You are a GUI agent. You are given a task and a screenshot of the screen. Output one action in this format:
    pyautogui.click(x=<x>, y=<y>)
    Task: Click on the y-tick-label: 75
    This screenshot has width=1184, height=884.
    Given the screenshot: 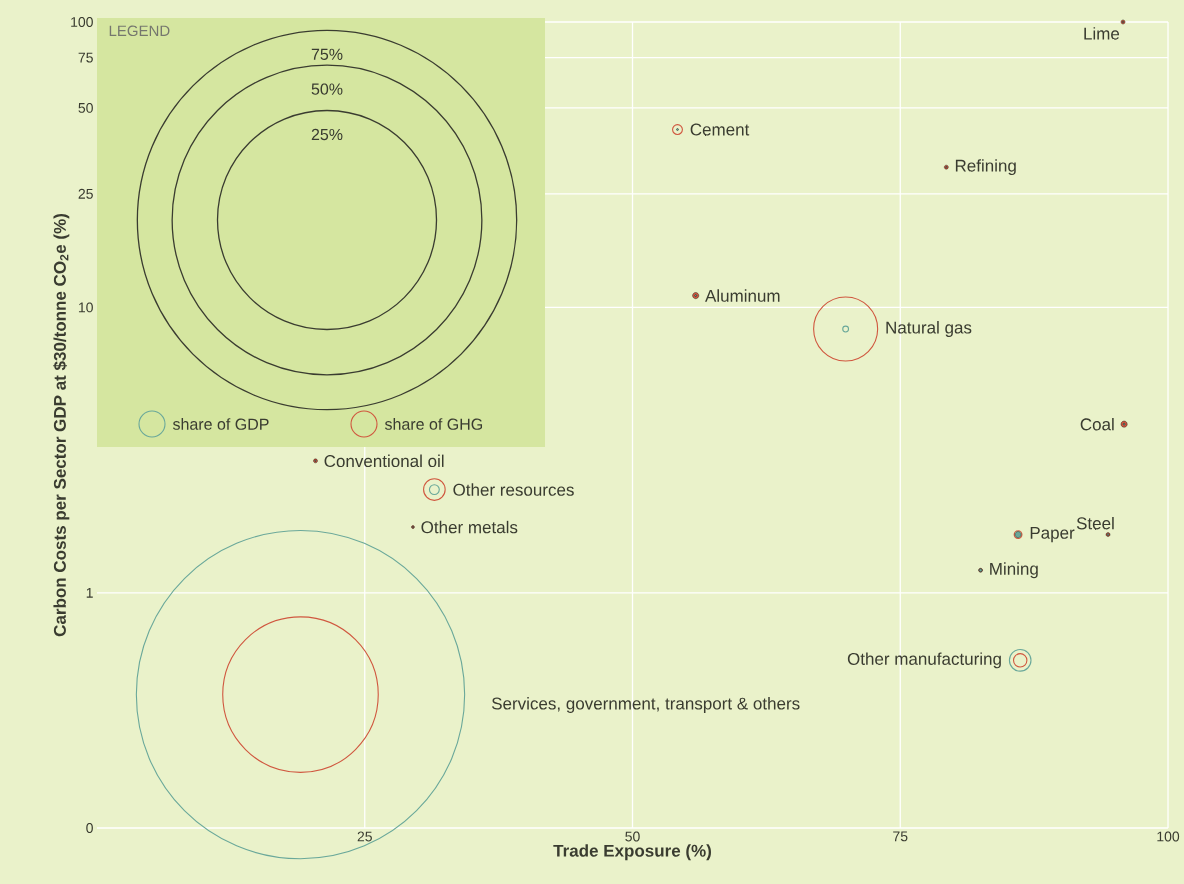 What is the action you would take?
    pyautogui.click(x=85, y=57)
    